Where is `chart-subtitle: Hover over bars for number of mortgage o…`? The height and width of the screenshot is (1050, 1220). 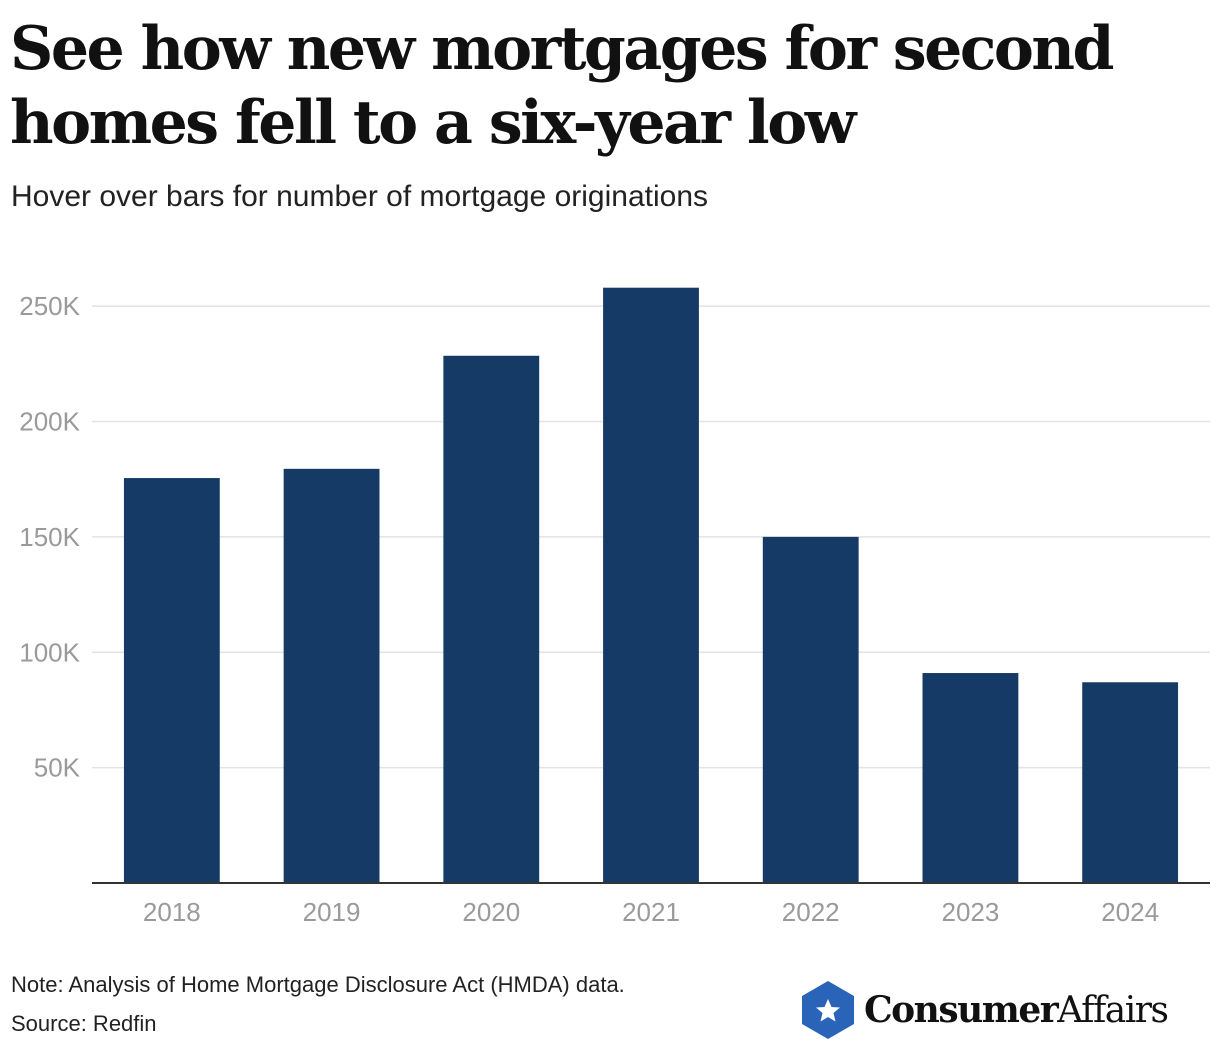
chart-subtitle: Hover over bars for number of mortgage o… is located at coordinates (360, 196).